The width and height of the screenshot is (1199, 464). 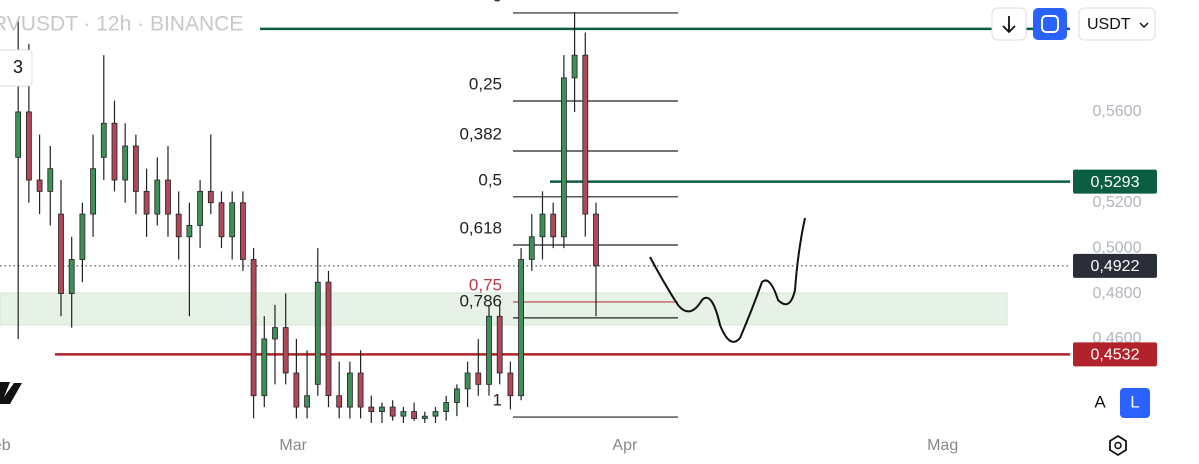 I want to click on sketch, so click(x=727, y=280).